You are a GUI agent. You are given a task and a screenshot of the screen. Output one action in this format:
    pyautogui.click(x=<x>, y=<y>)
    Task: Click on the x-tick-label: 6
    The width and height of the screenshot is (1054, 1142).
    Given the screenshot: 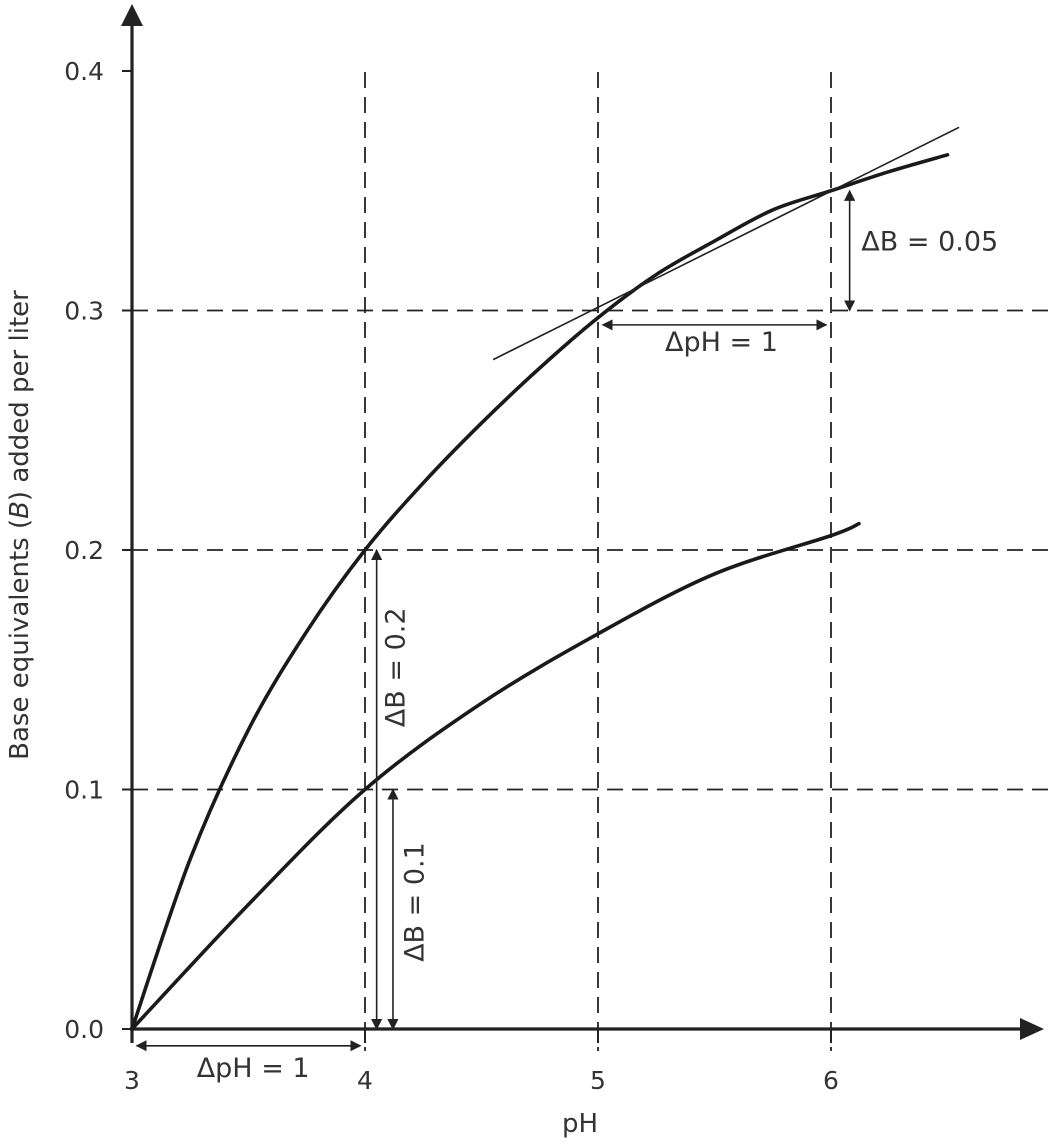 What is the action you would take?
    pyautogui.click(x=831, y=1080)
    